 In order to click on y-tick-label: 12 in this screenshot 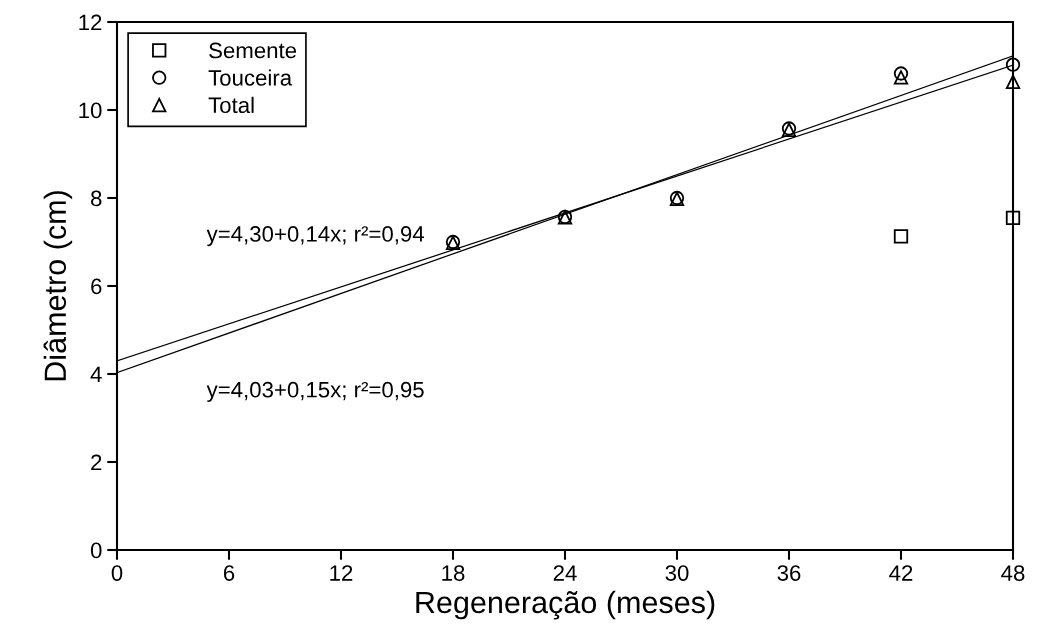, I will do `click(90, 22)`.